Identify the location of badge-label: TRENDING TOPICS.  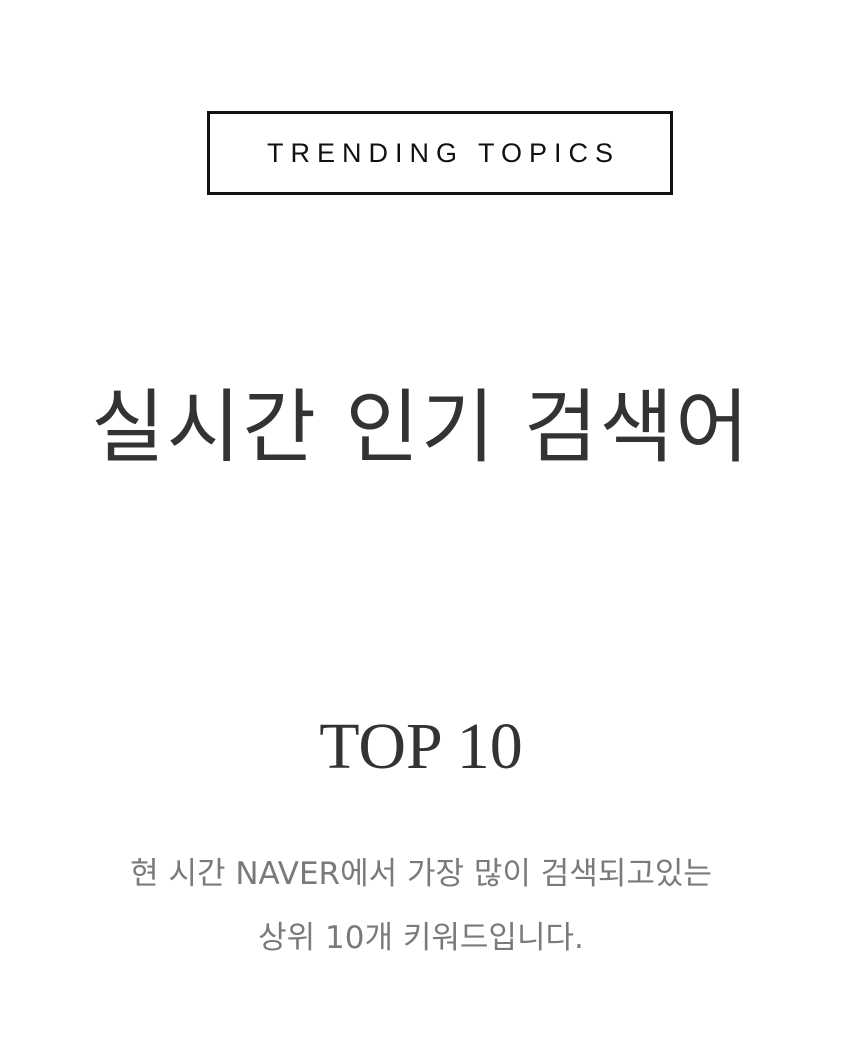
(443, 152).